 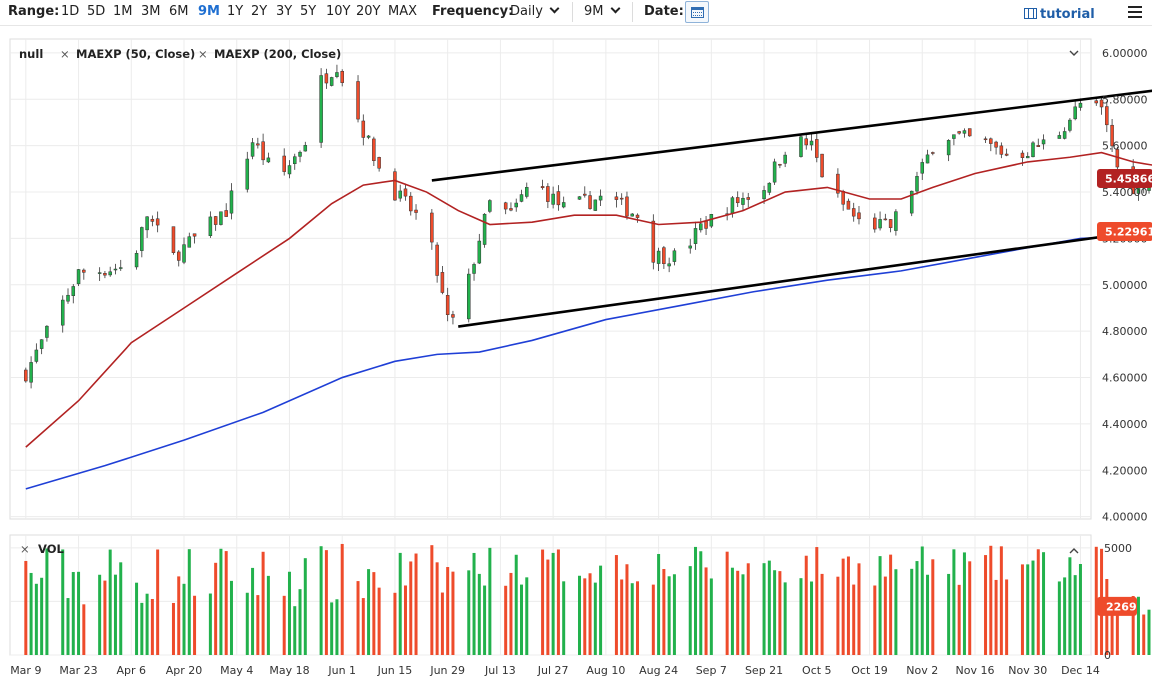 I want to click on price-tick-label: 4.00000, so click(x=1125, y=517).